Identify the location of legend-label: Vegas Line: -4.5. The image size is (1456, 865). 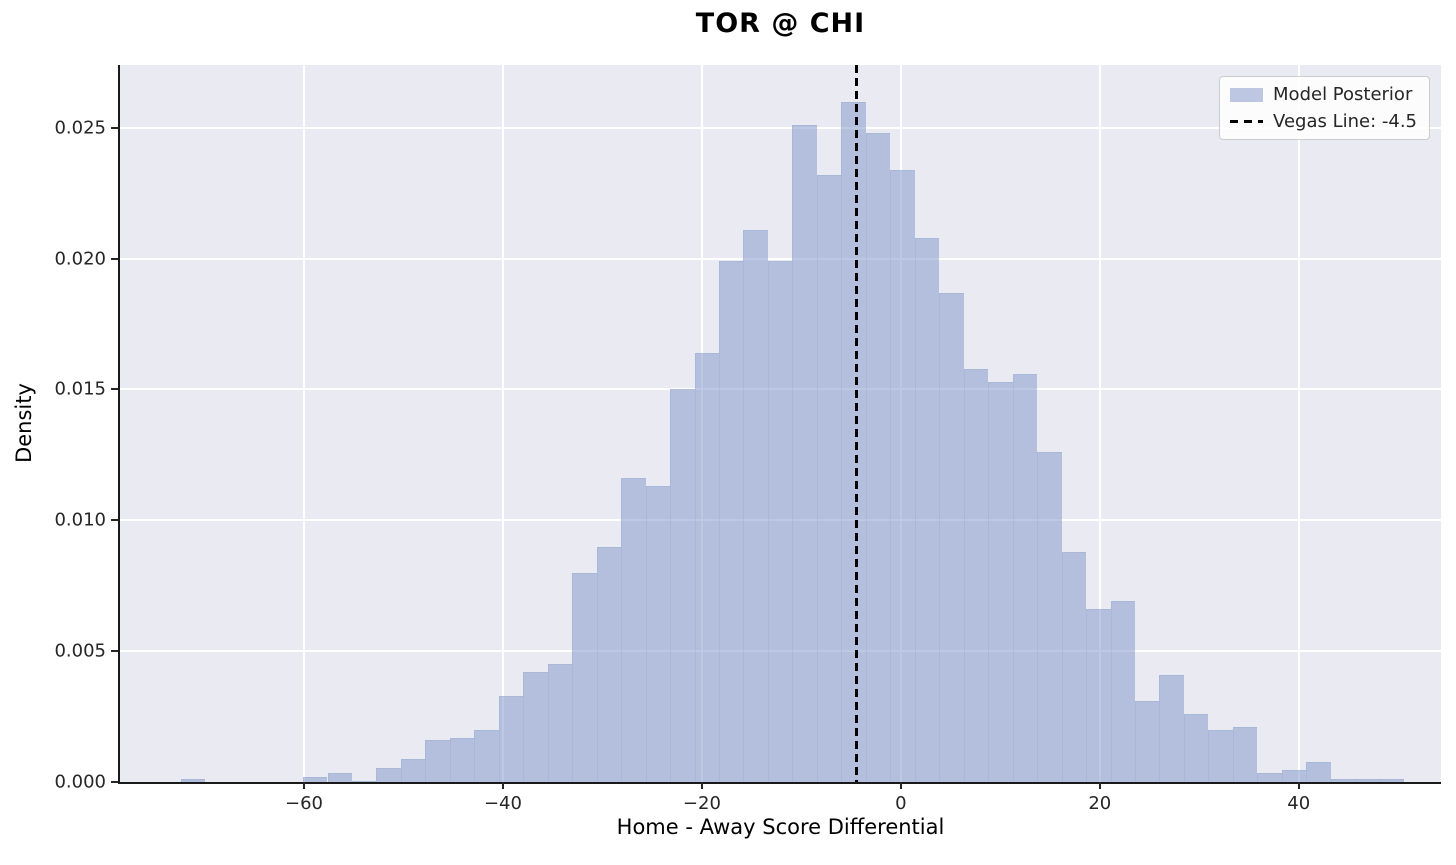
(1345, 121).